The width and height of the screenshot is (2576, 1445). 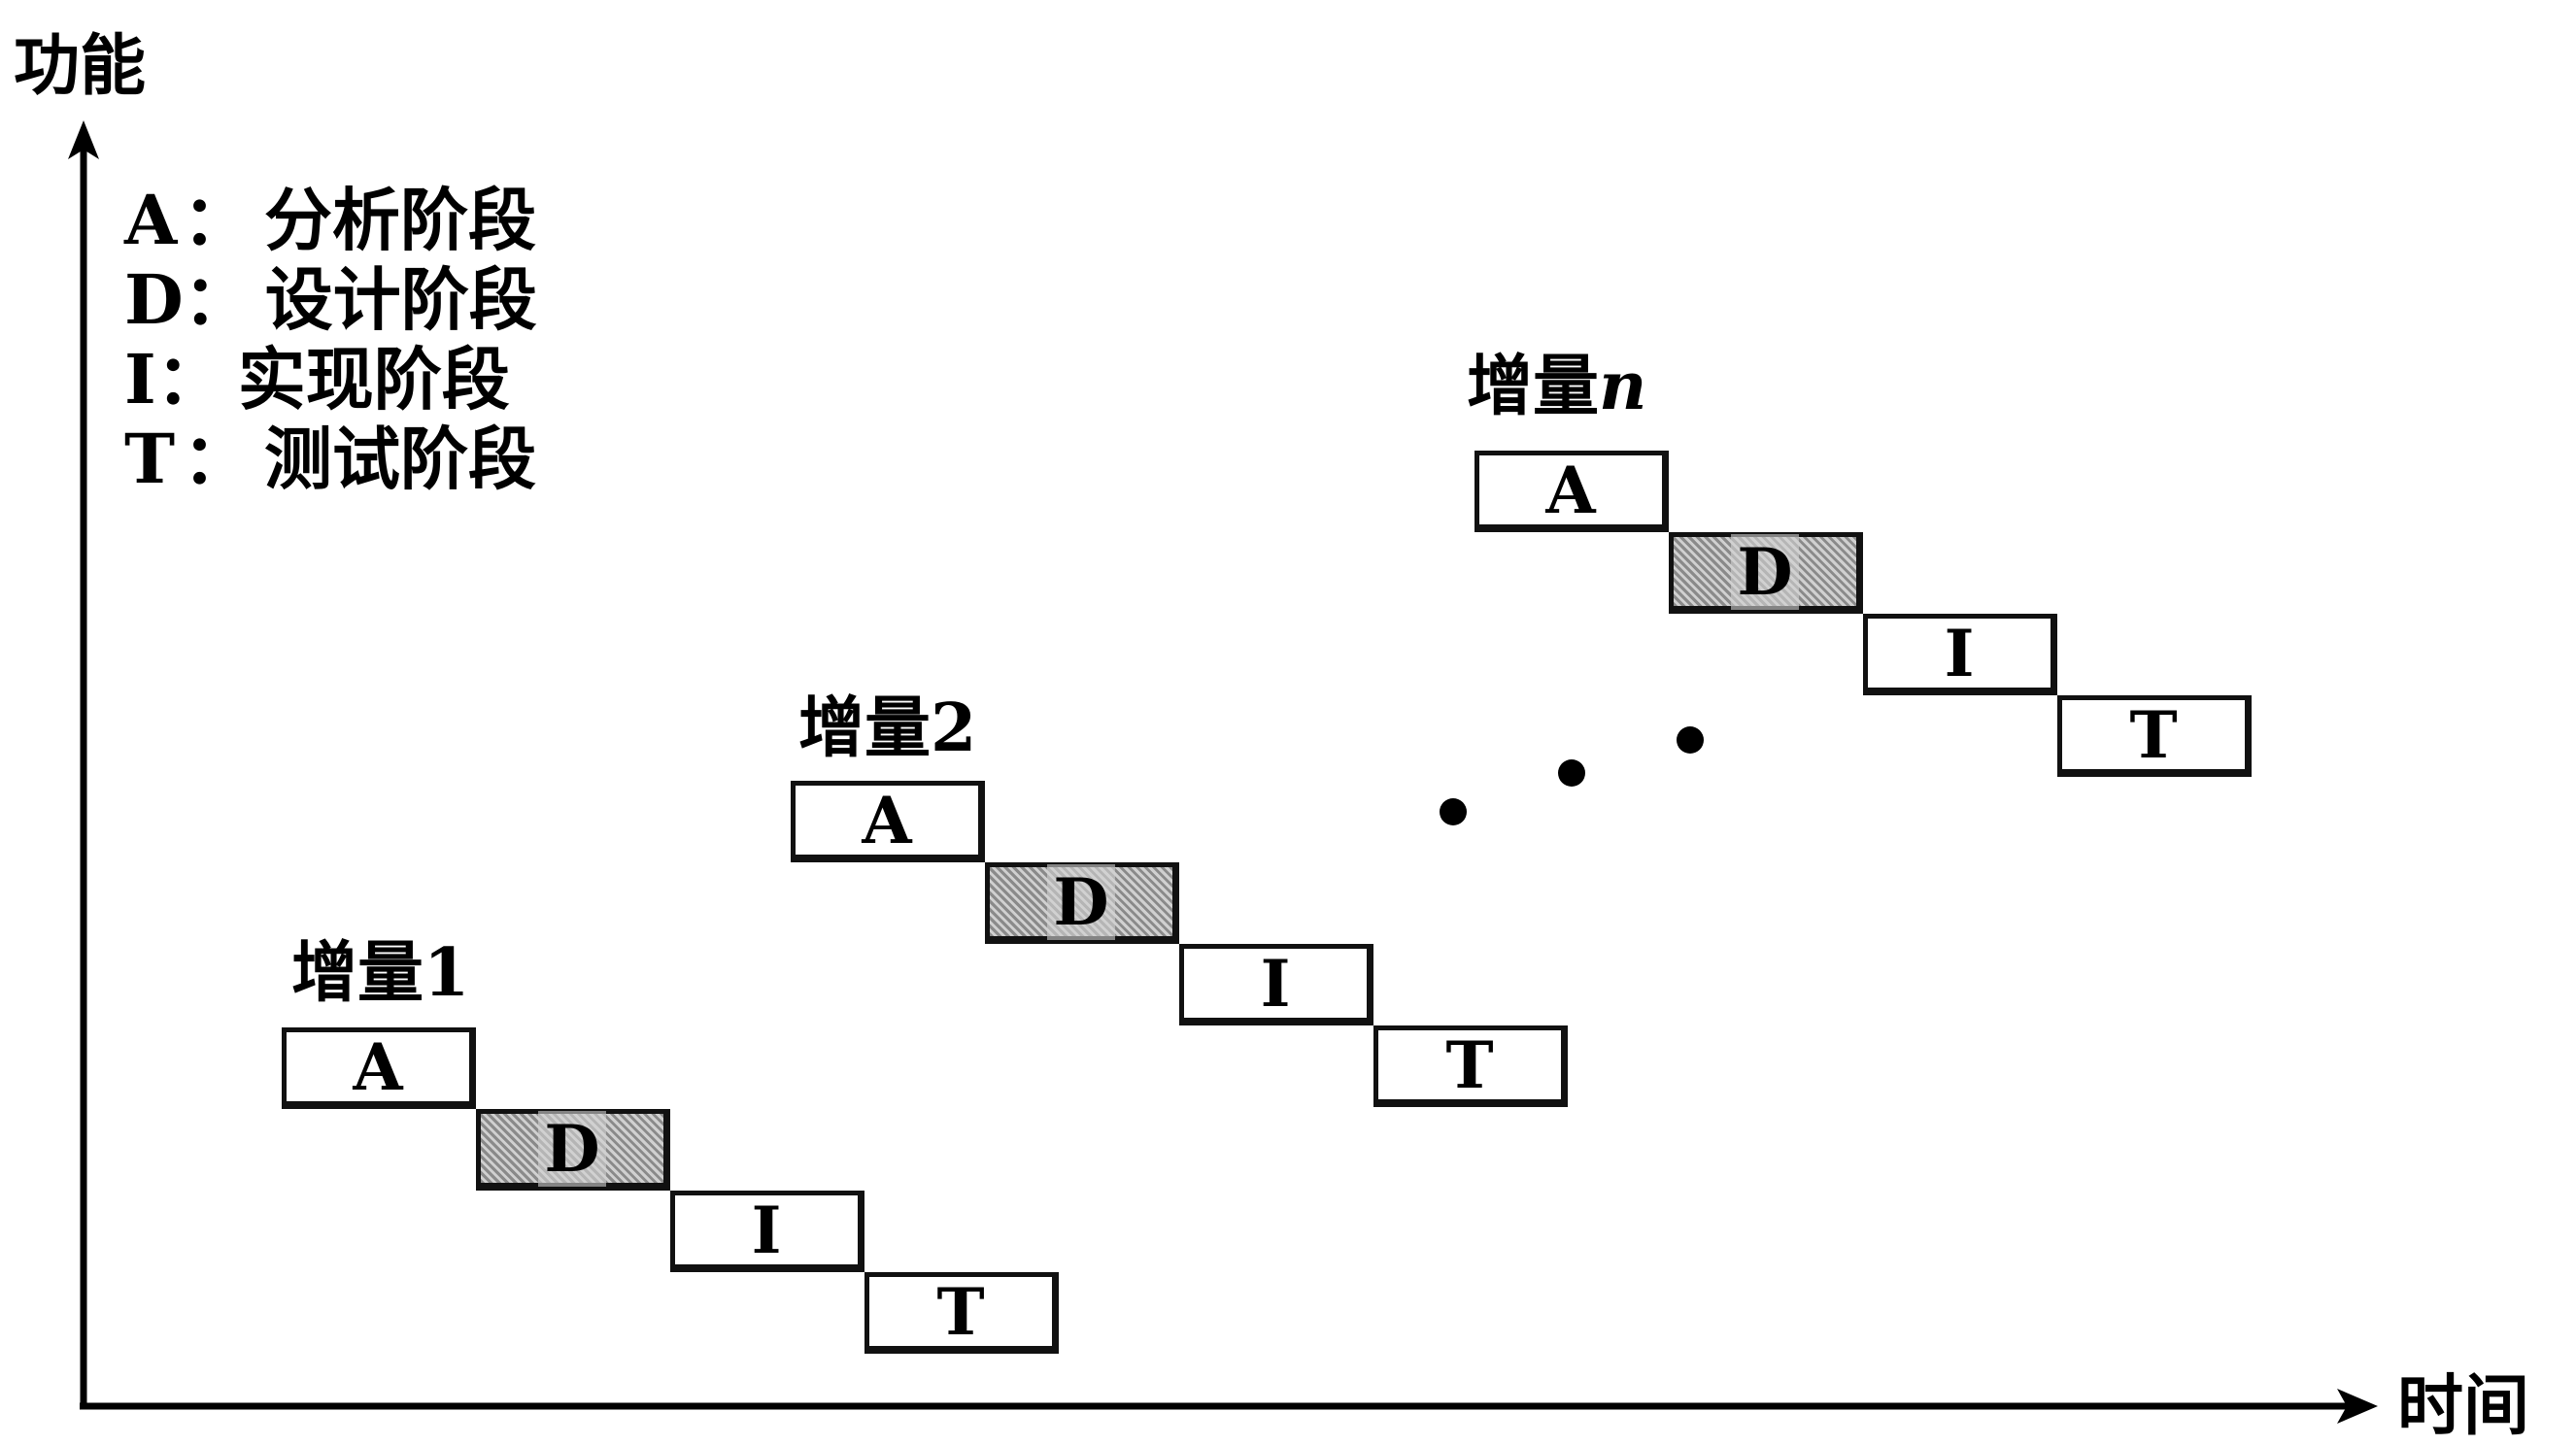 I want to click on legend-item-implementation: I： 实现阶段, so click(x=330, y=380).